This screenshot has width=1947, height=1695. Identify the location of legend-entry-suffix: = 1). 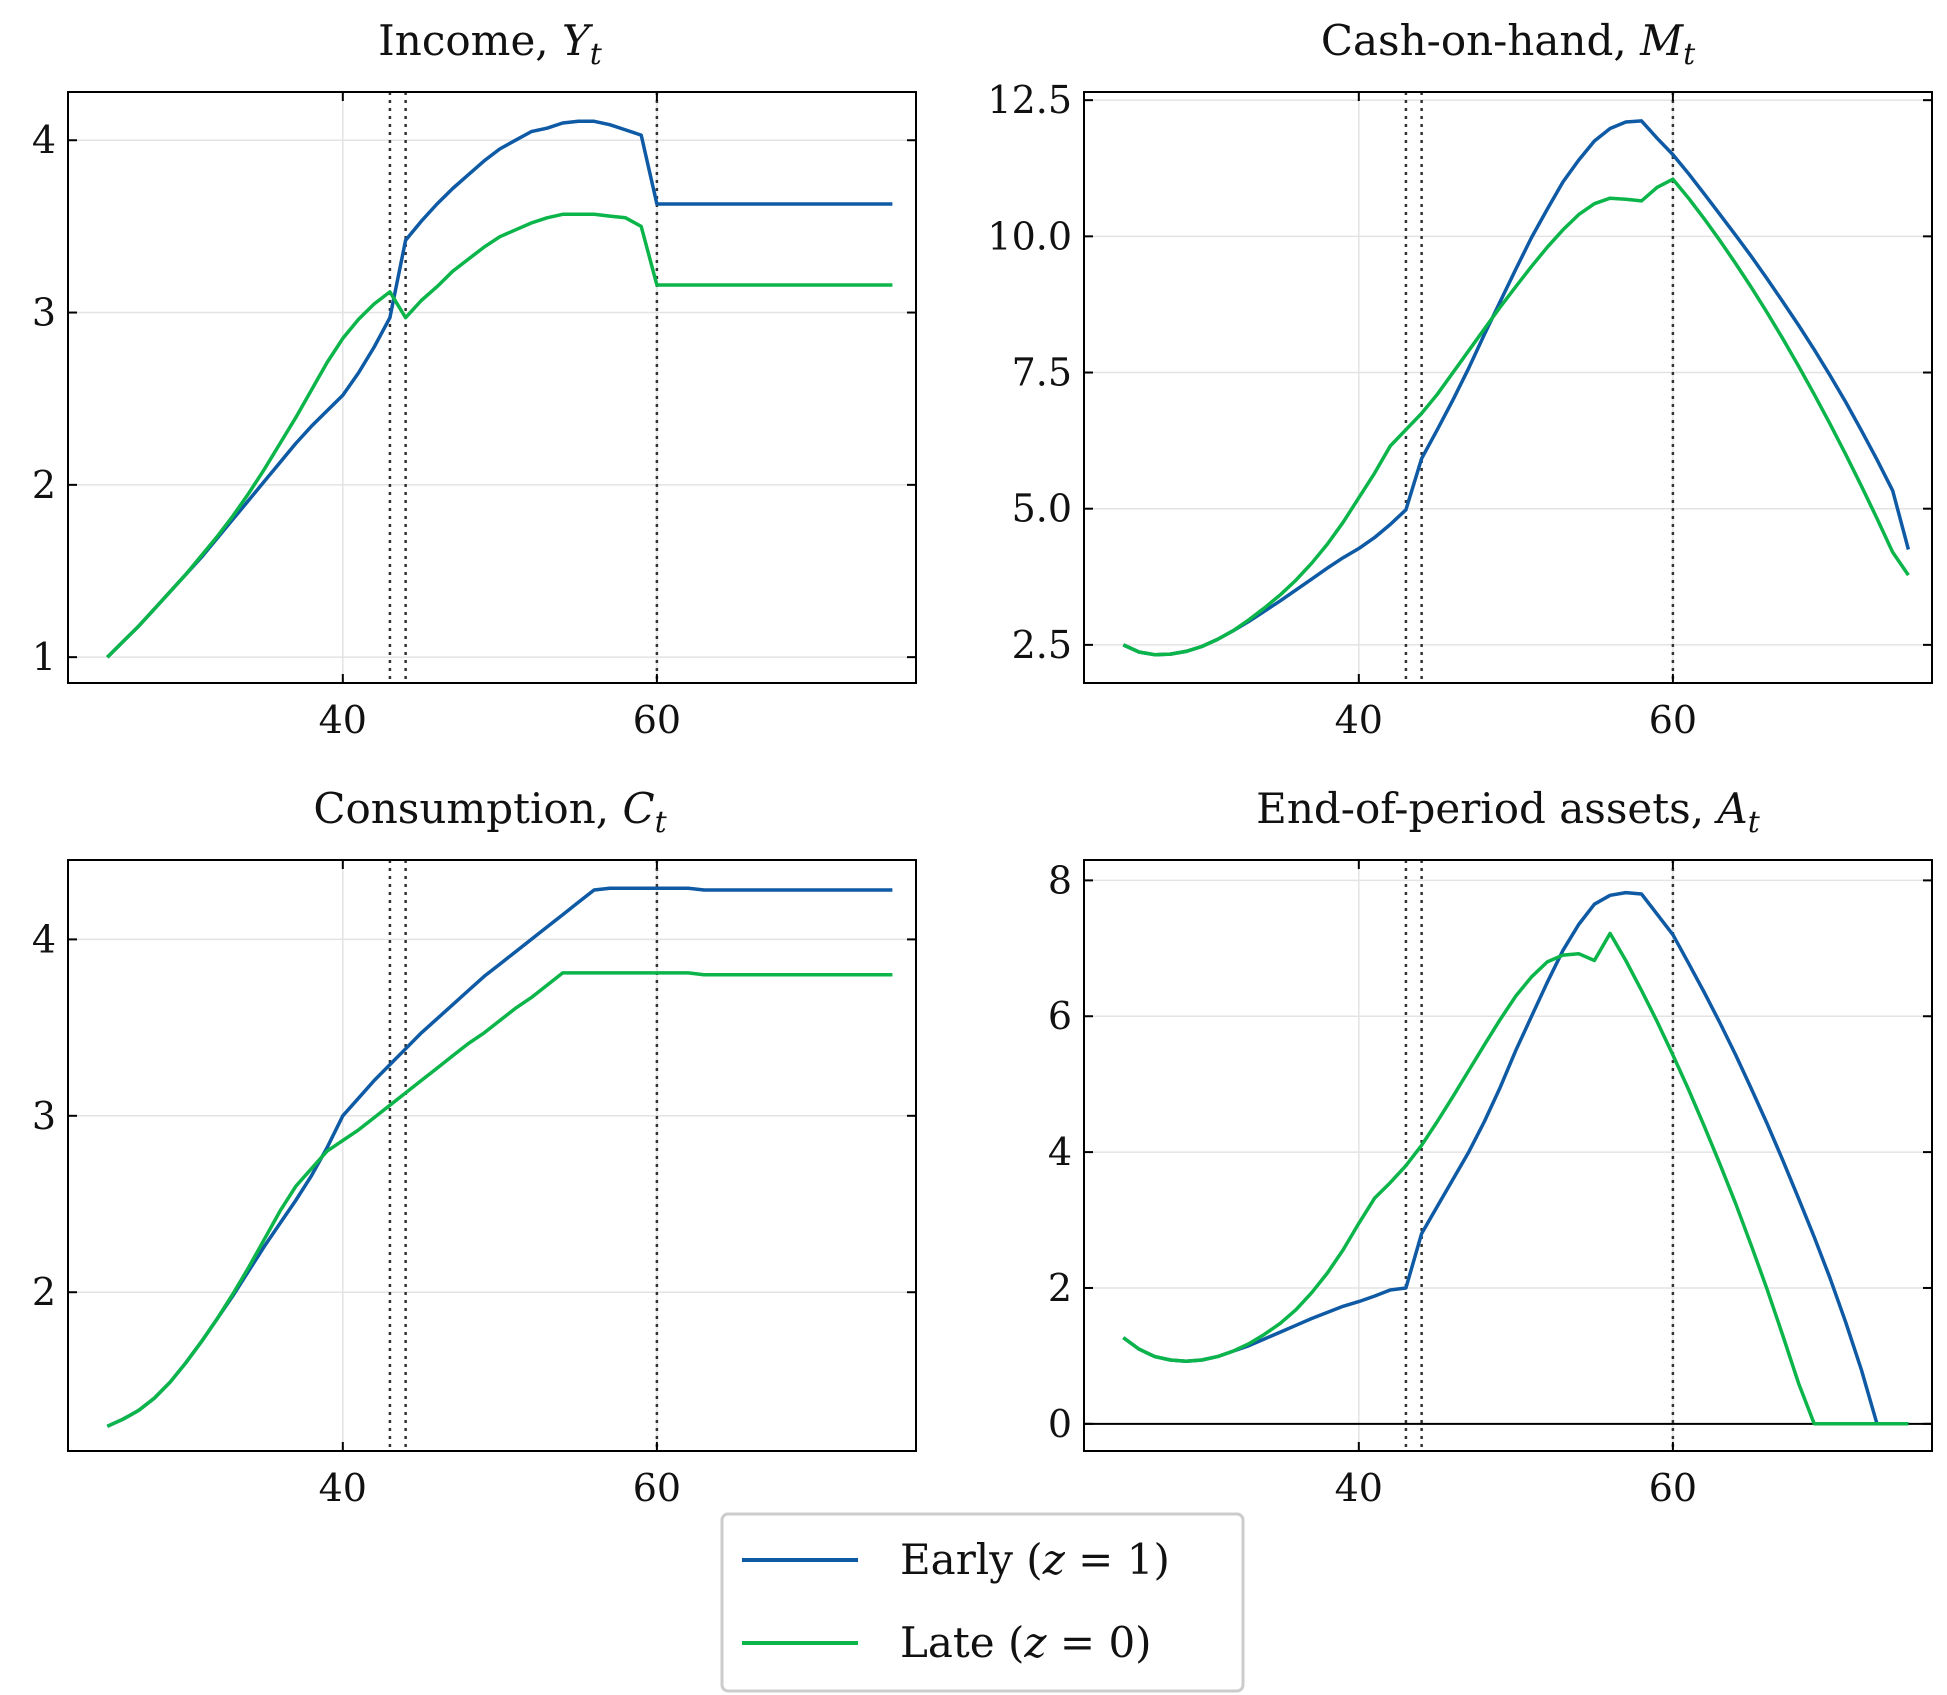
(1117, 1559).